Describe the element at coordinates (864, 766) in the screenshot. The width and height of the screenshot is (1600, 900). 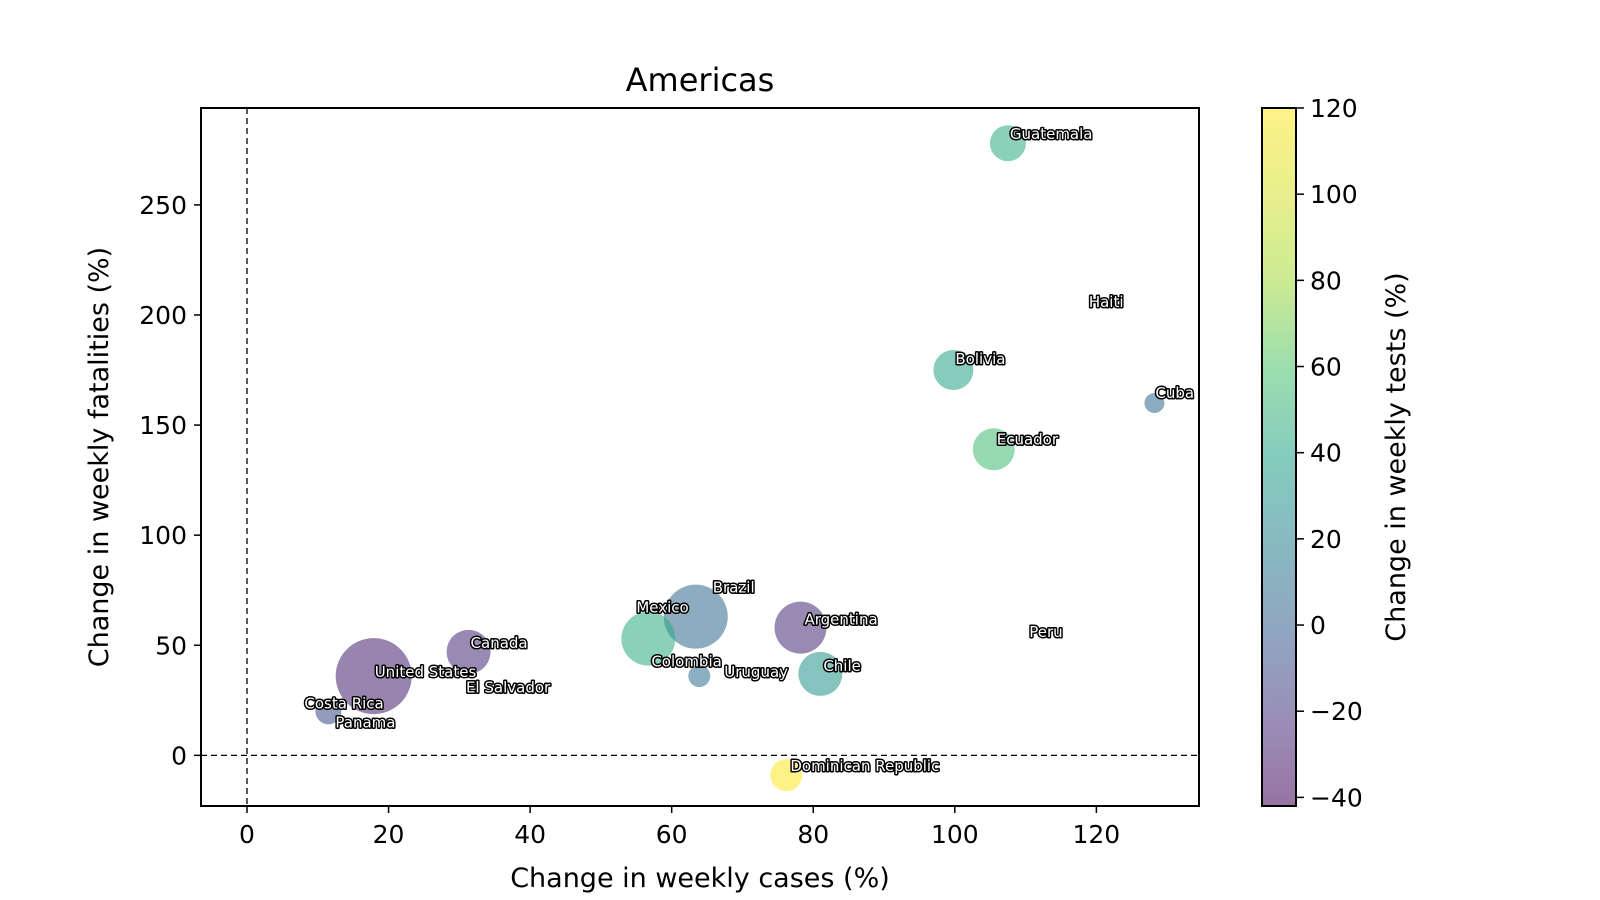
I see `point-label: Dominican Republic` at that location.